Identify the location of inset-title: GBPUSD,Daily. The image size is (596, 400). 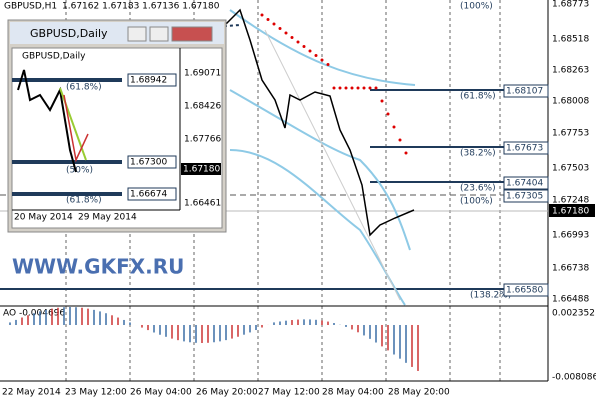
(69, 33).